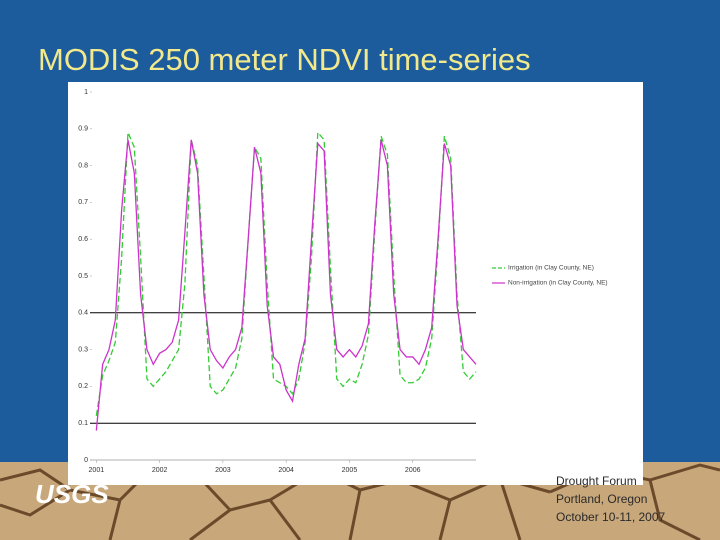  I want to click on y-tick-label: 0.7, so click(83, 202).